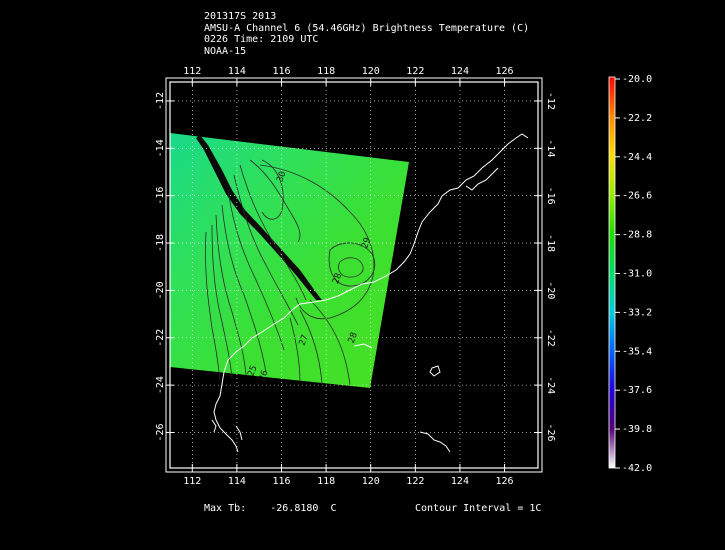 This screenshot has width=725, height=550. I want to click on lat-label-right: -24, so click(550, 385).